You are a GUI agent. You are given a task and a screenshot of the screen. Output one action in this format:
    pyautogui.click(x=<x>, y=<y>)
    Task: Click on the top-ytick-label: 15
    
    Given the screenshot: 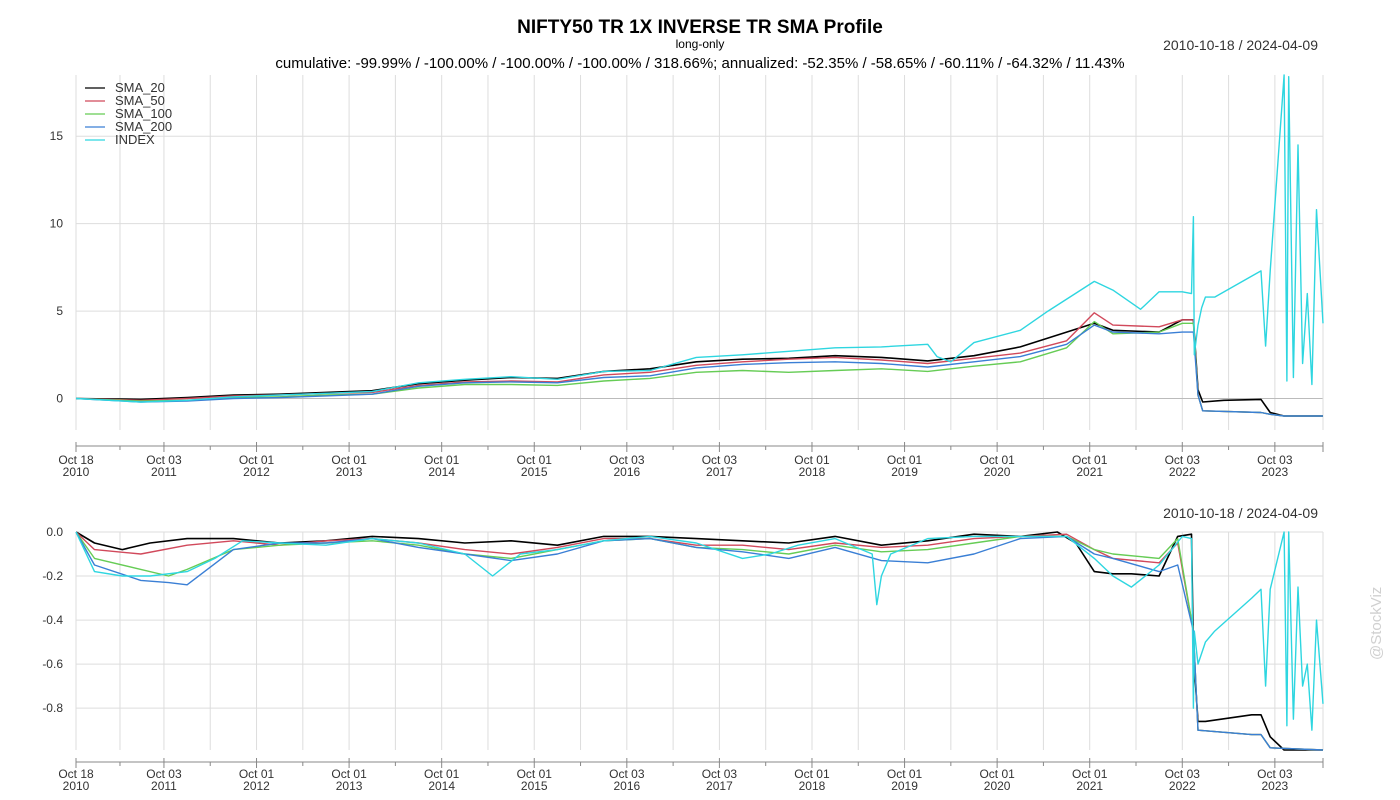 What is the action you would take?
    pyautogui.click(x=57, y=136)
    